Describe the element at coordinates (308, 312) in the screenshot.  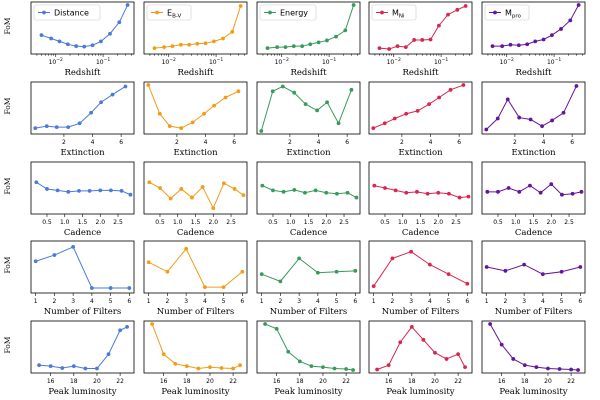
I see `x-axis-label: Number of Filters` at that location.